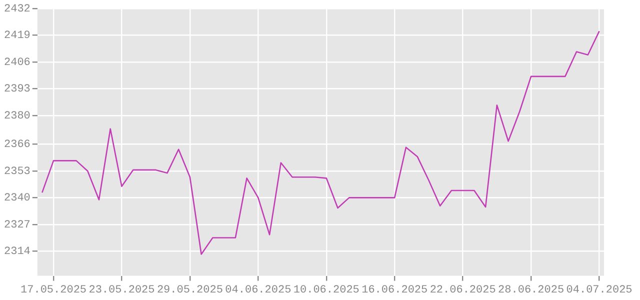 The image size is (640, 300). I want to click on y-tick-label: 2340, so click(17, 198).